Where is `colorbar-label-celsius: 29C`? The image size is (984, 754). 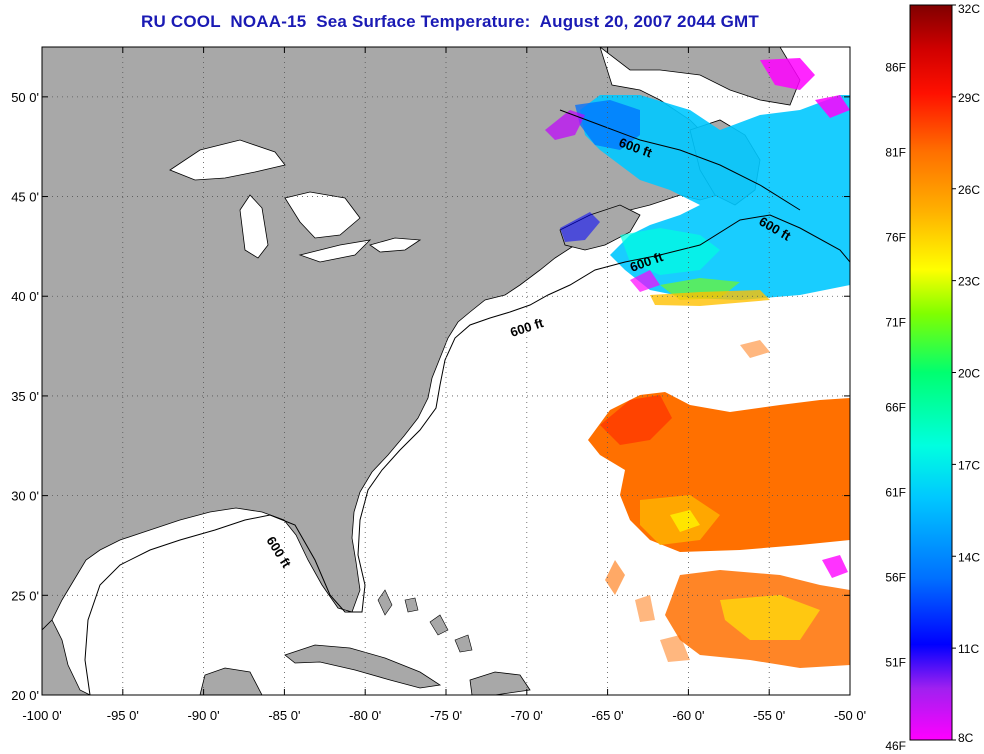
colorbar-label-celsius: 29C is located at coordinates (969, 98).